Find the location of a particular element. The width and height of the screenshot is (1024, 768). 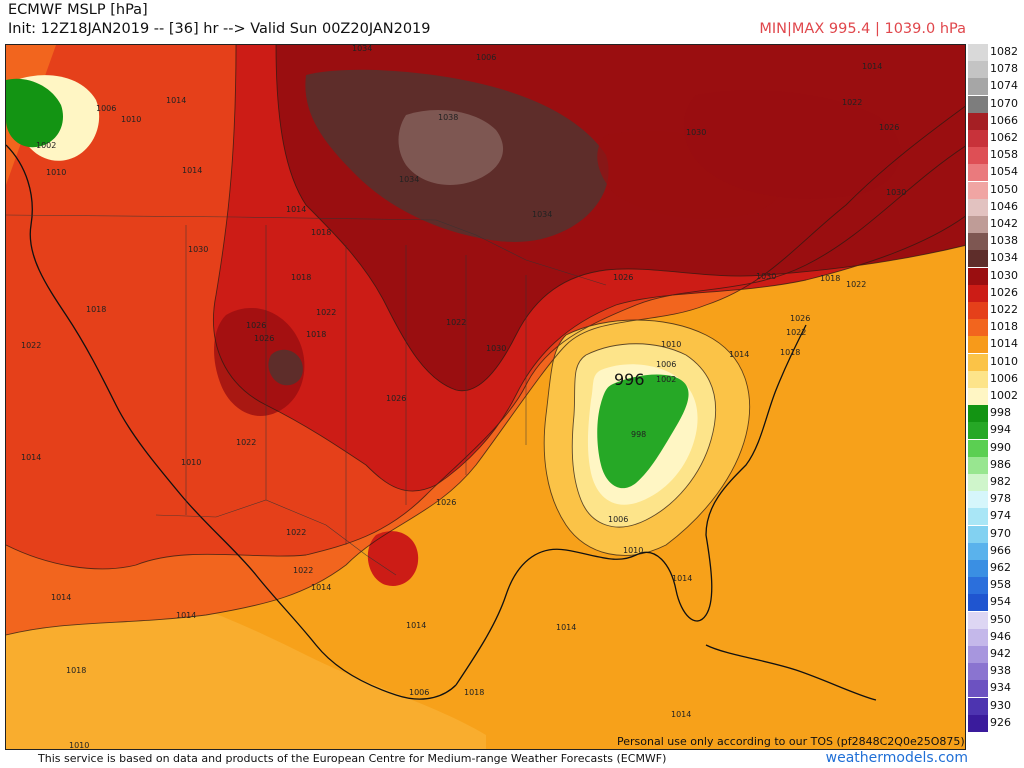

weathermodels-link: weathermodels.com is located at coordinates (896, 758).